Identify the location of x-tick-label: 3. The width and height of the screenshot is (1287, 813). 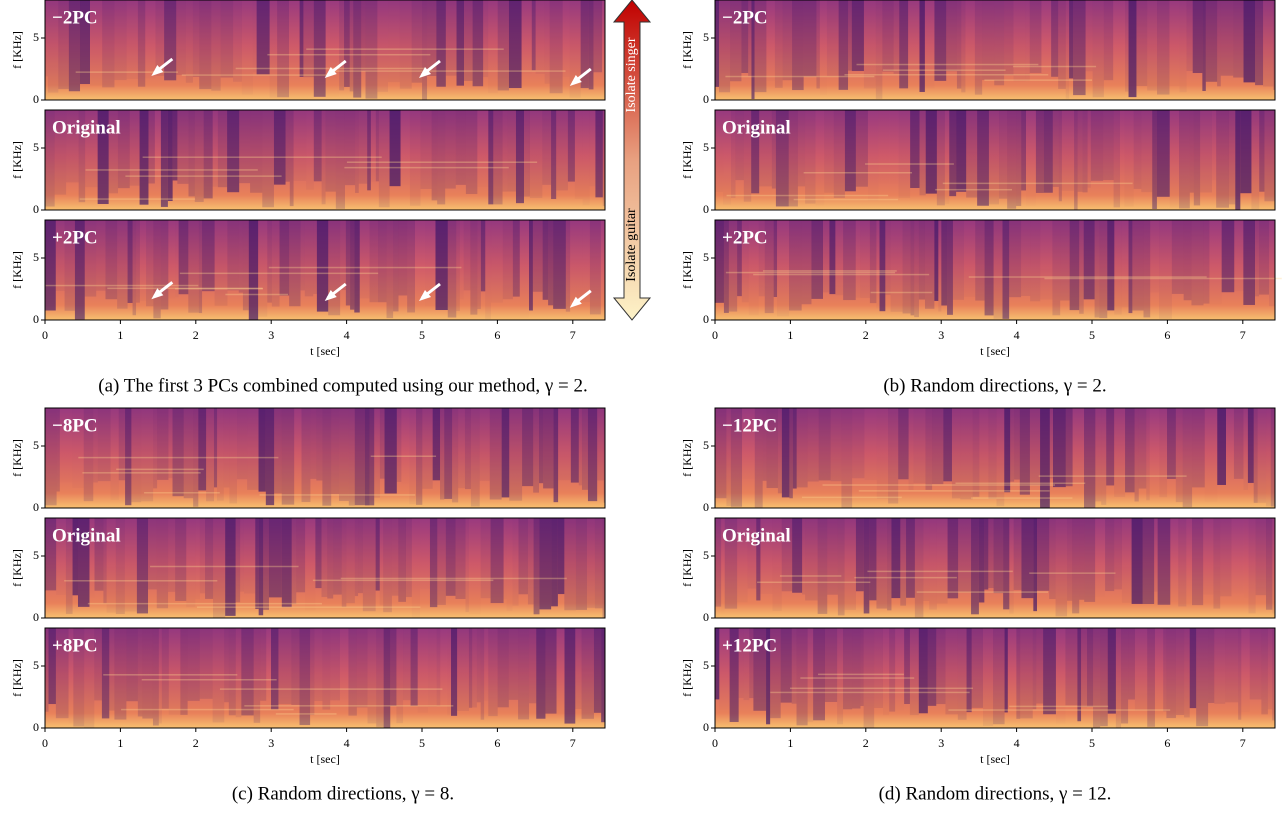
(271, 743).